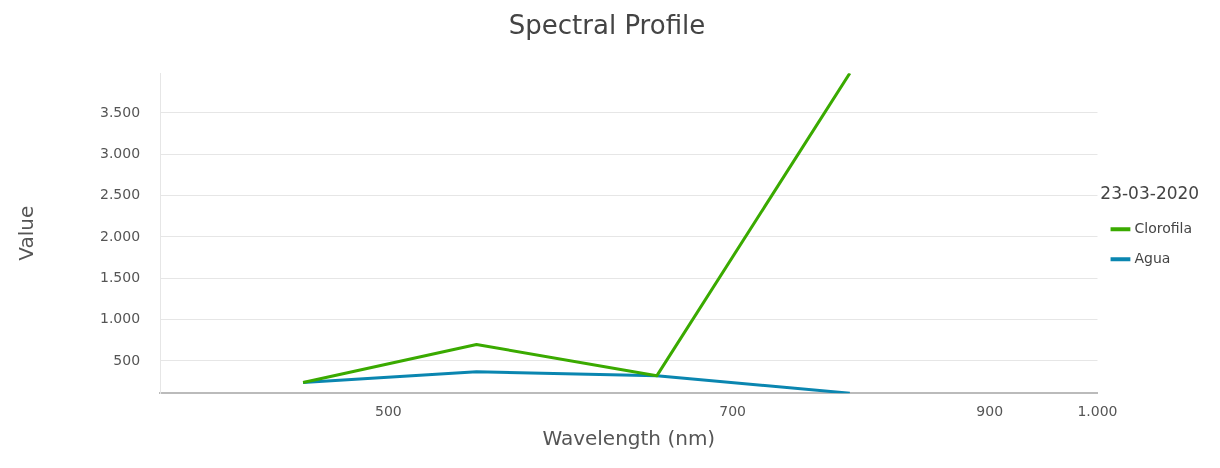  I want to click on legend-label: Clorofila, so click(1163, 227).